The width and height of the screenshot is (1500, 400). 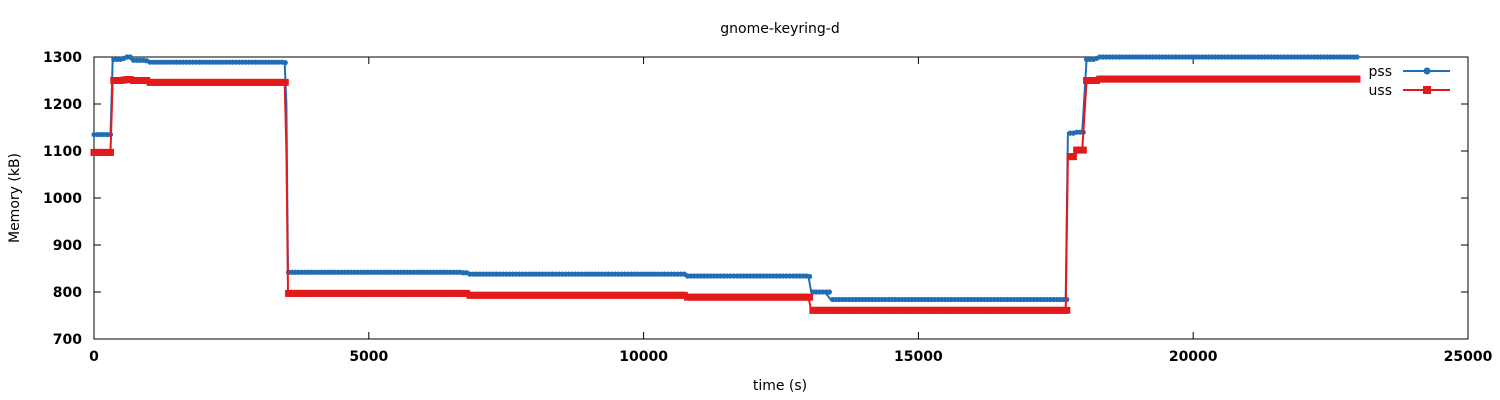 What do you see at coordinates (62, 58) in the screenshot?
I see `y-tick-label: 1300` at bounding box center [62, 58].